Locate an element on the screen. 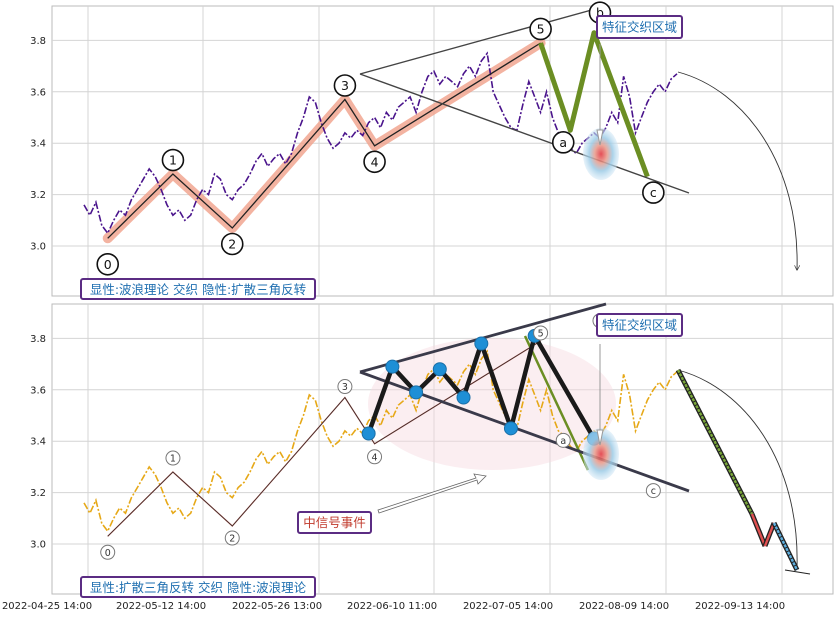 The height and width of the screenshot is (621, 839). bottom-caption-box: 显性:扩散三角反转 交织 隐性:波浪理论 is located at coordinates (198, 587).